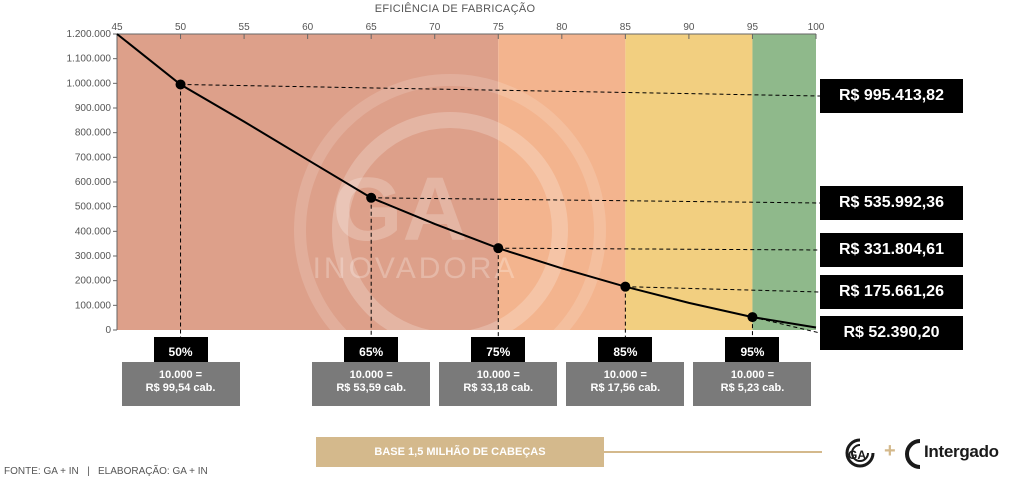 The width and height of the screenshot is (1024, 492). What do you see at coordinates (625, 388) in the screenshot?
I see `cost-label-line2: R$ 17,56 cab.` at bounding box center [625, 388].